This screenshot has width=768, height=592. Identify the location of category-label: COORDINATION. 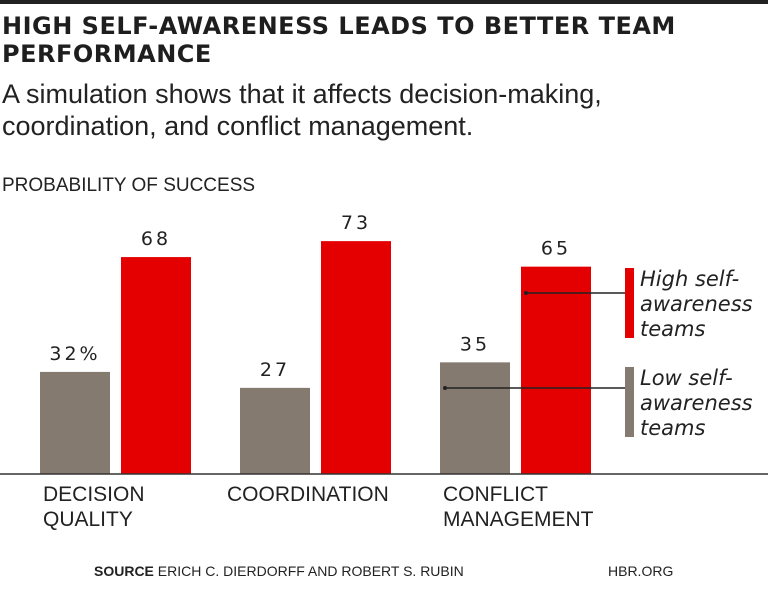
(308, 494).